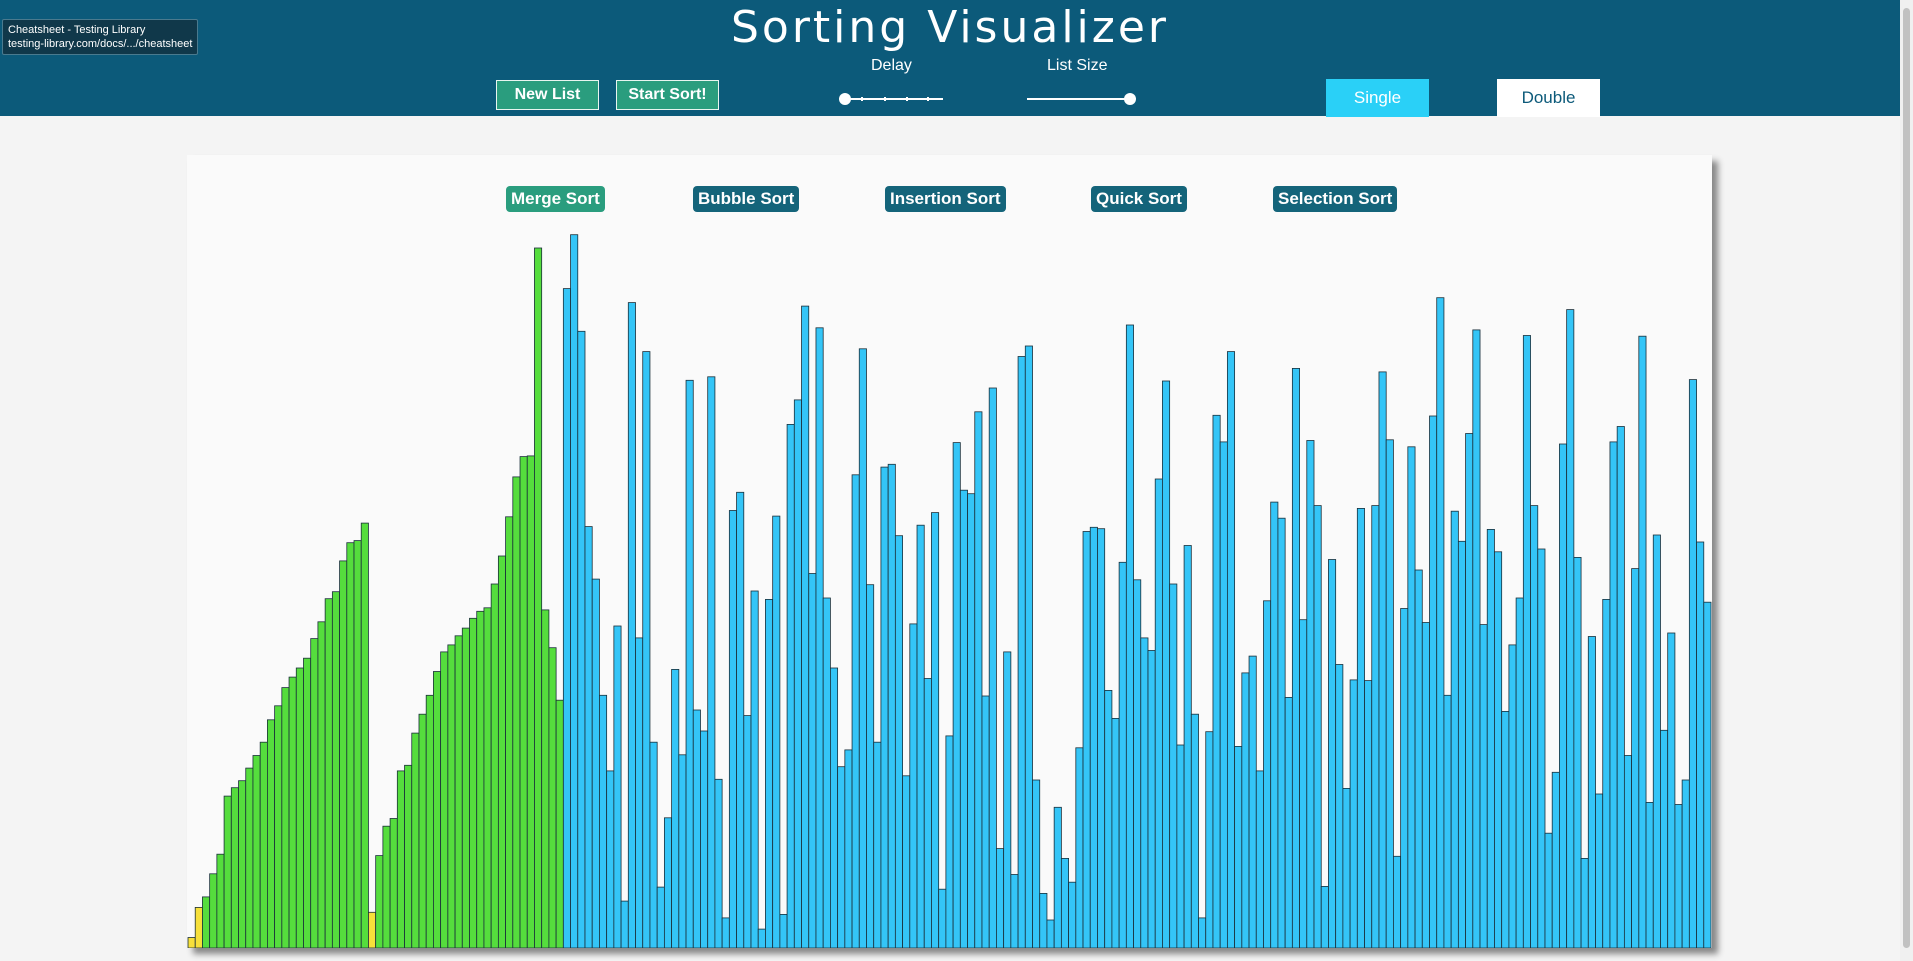 This screenshot has width=1913, height=961. What do you see at coordinates (555, 199) in the screenshot?
I see `merge-sort-button: Merge Sort` at bounding box center [555, 199].